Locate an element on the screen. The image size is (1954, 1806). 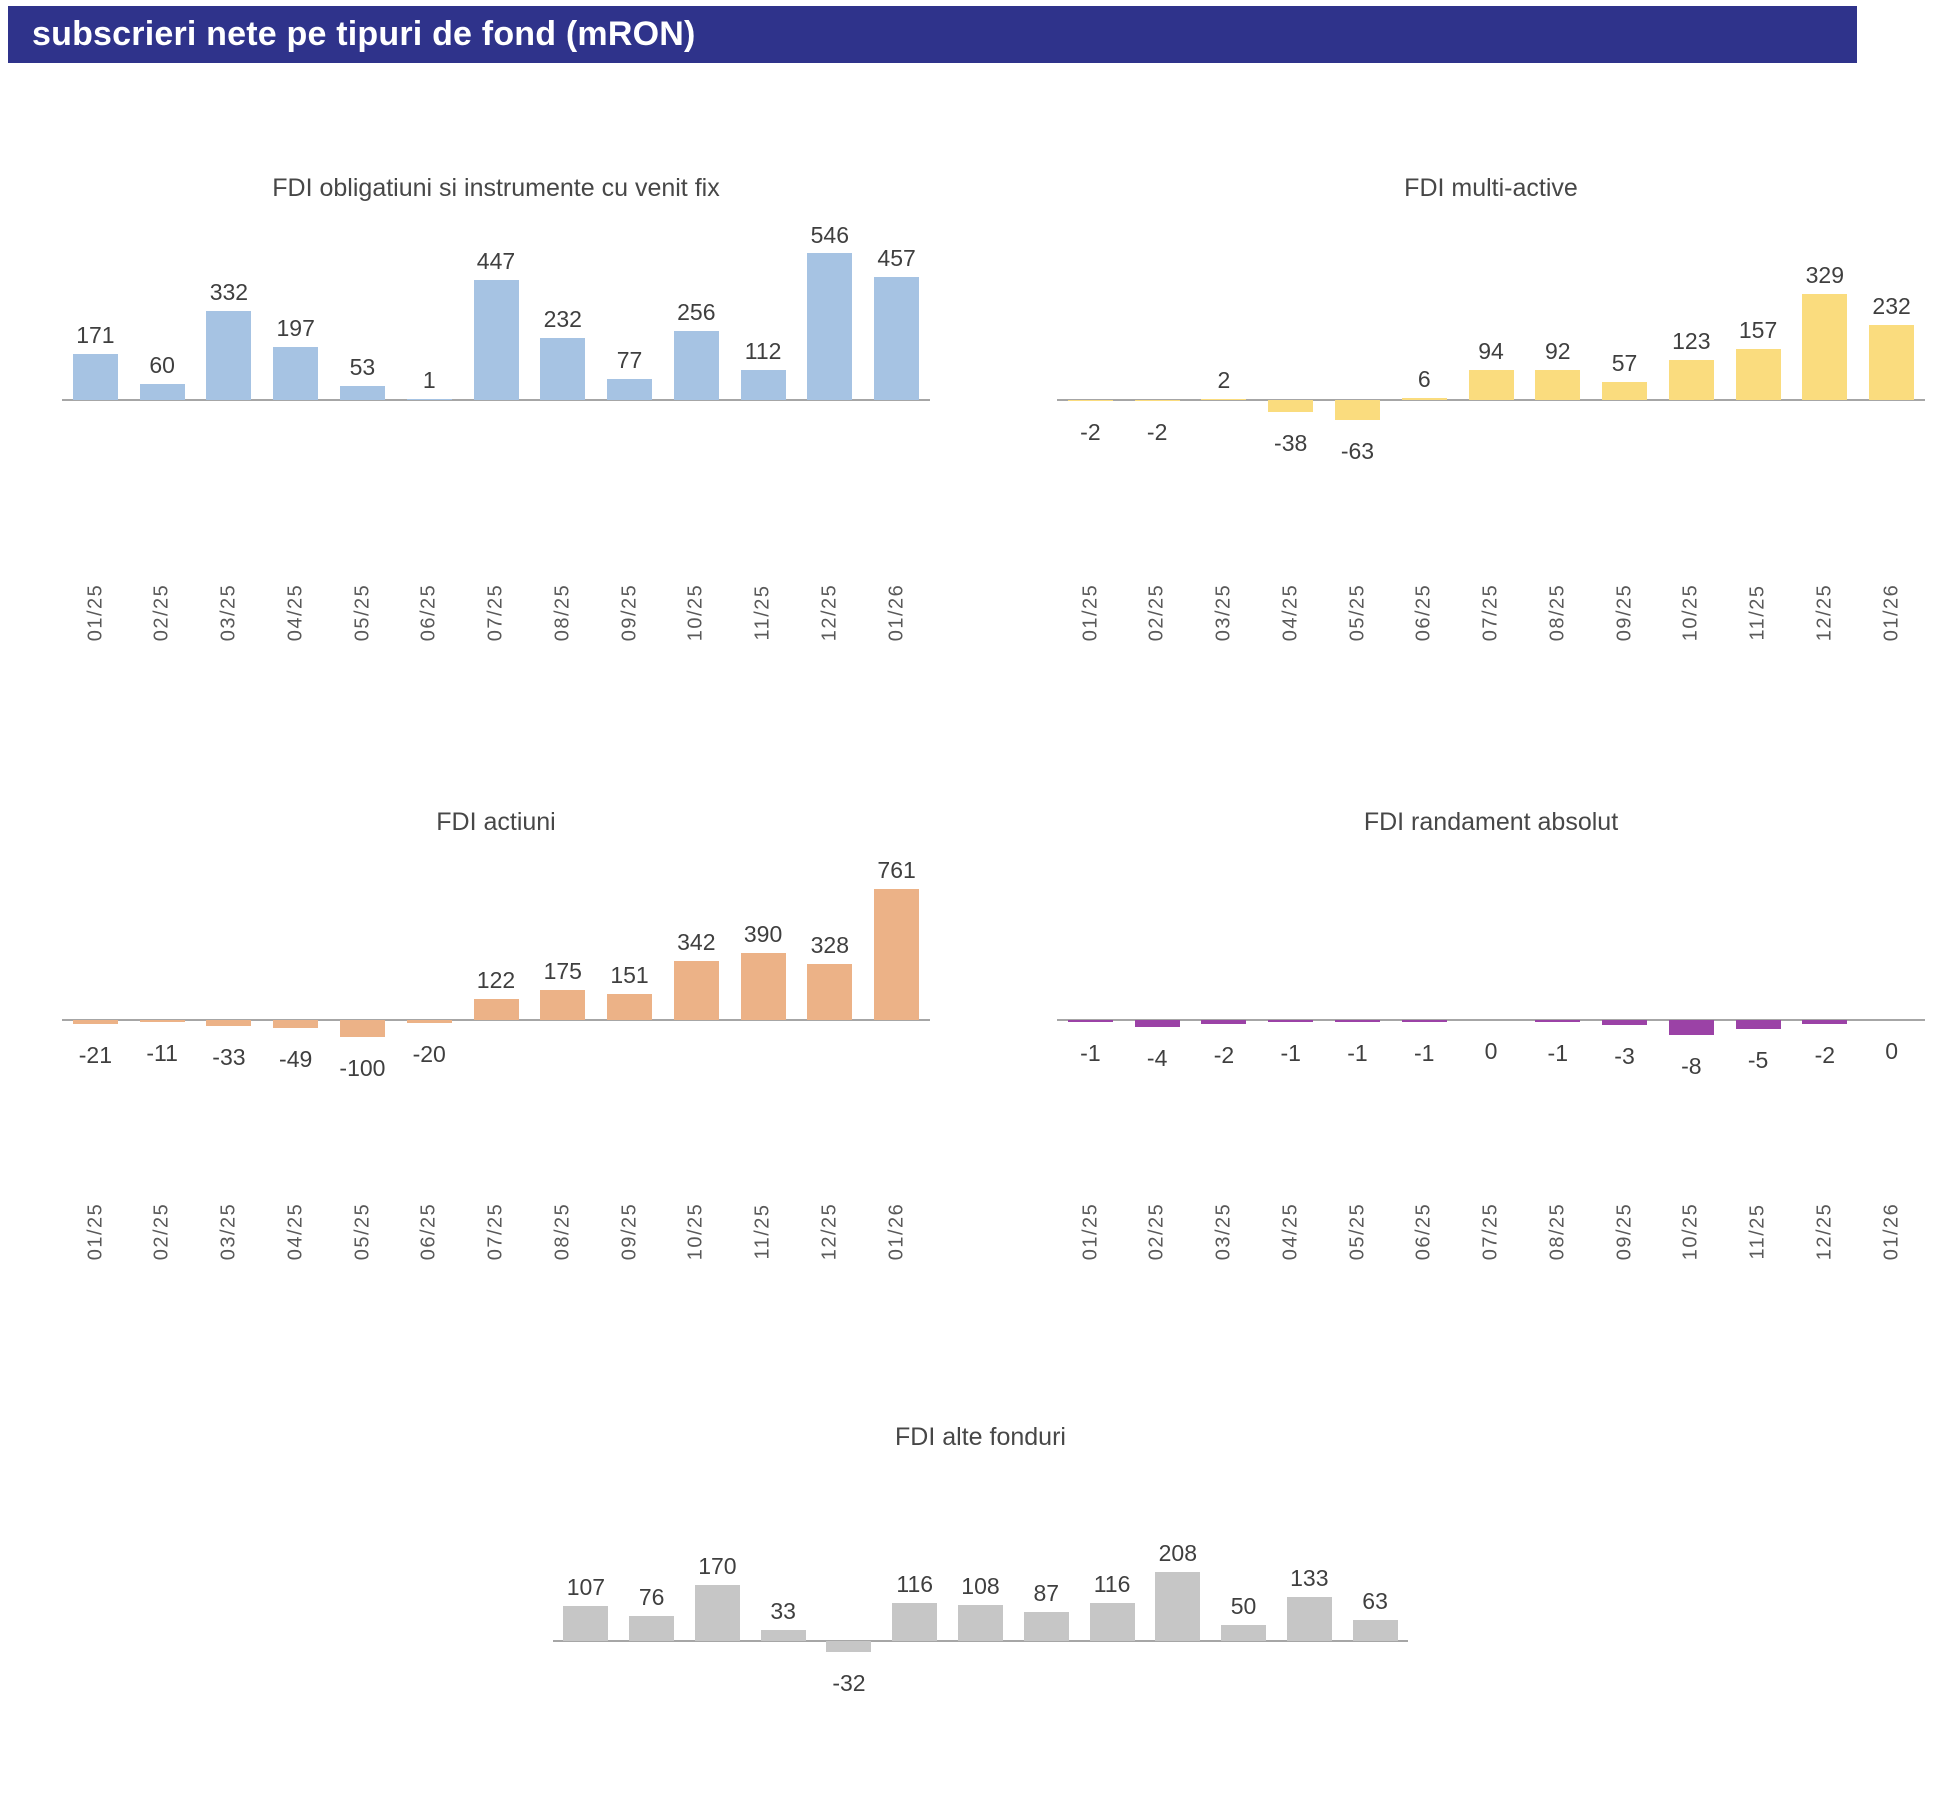
chart-plot: 171 60 332 197 53 1 447 232 77 256 112 546 457 is located at coordinates (496, 391).